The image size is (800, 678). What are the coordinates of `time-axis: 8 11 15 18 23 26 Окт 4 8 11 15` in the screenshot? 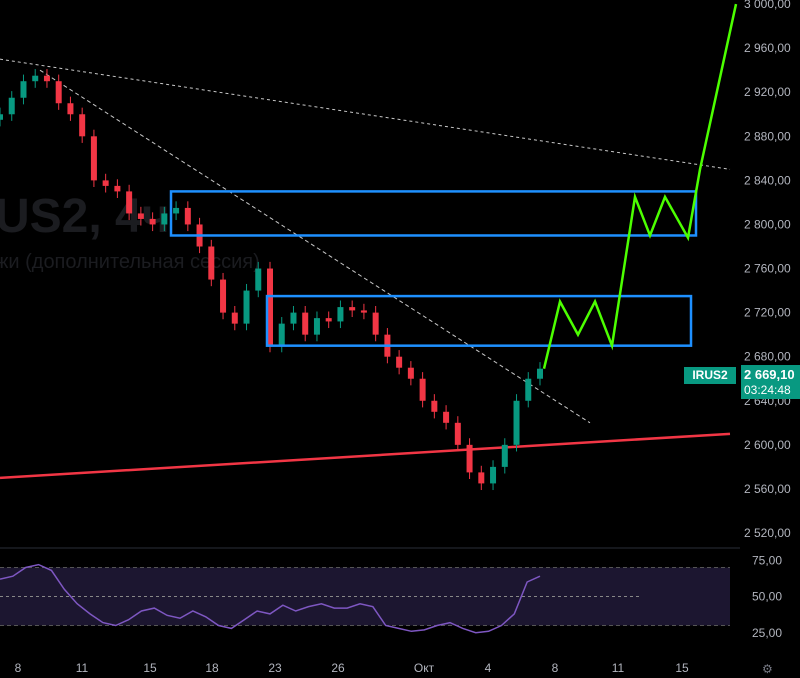 It's located at (352, 668).